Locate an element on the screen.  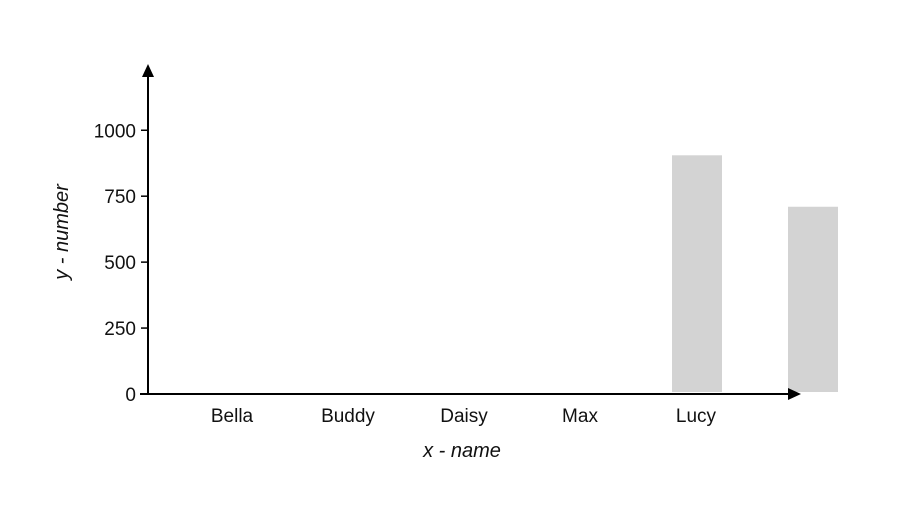
x-axis-arrow-icon is located at coordinates (794, 394).